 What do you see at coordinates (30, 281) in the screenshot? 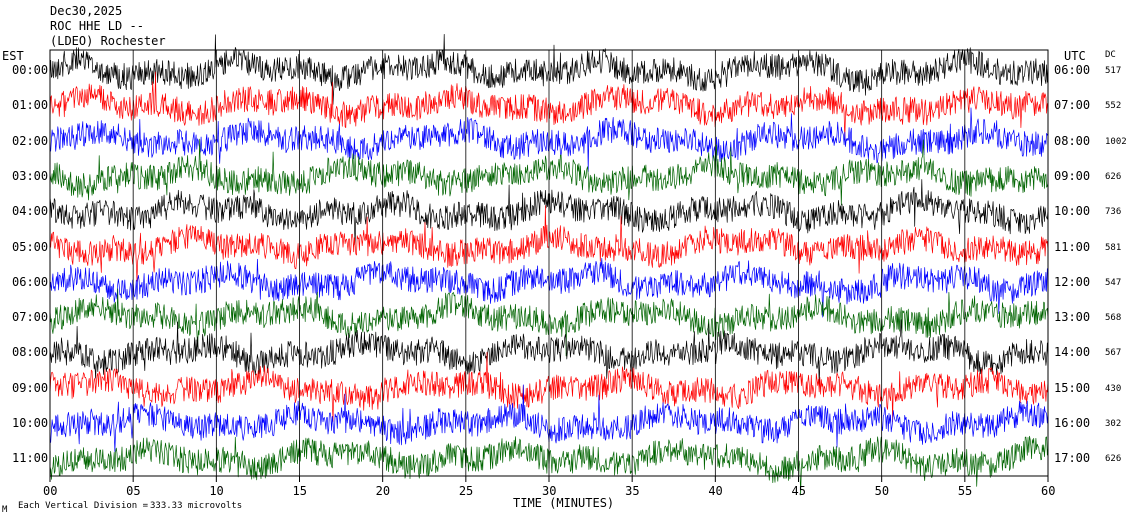
I see `est-label: 06:00` at bounding box center [30, 281].